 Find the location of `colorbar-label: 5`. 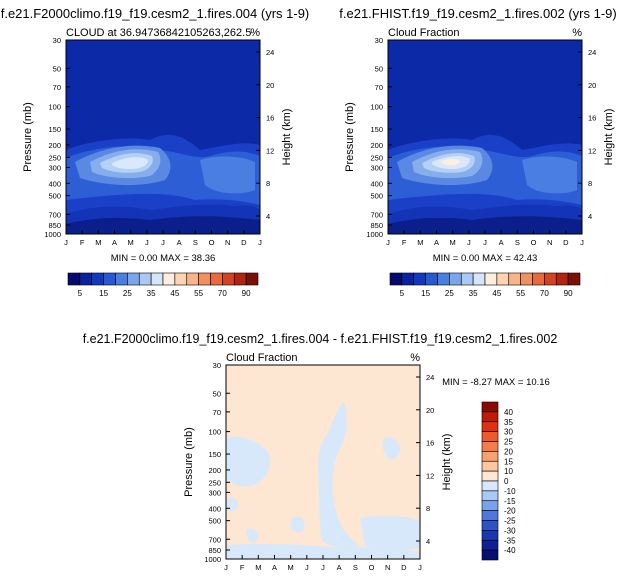

colorbar-label: 5 is located at coordinates (402, 293).